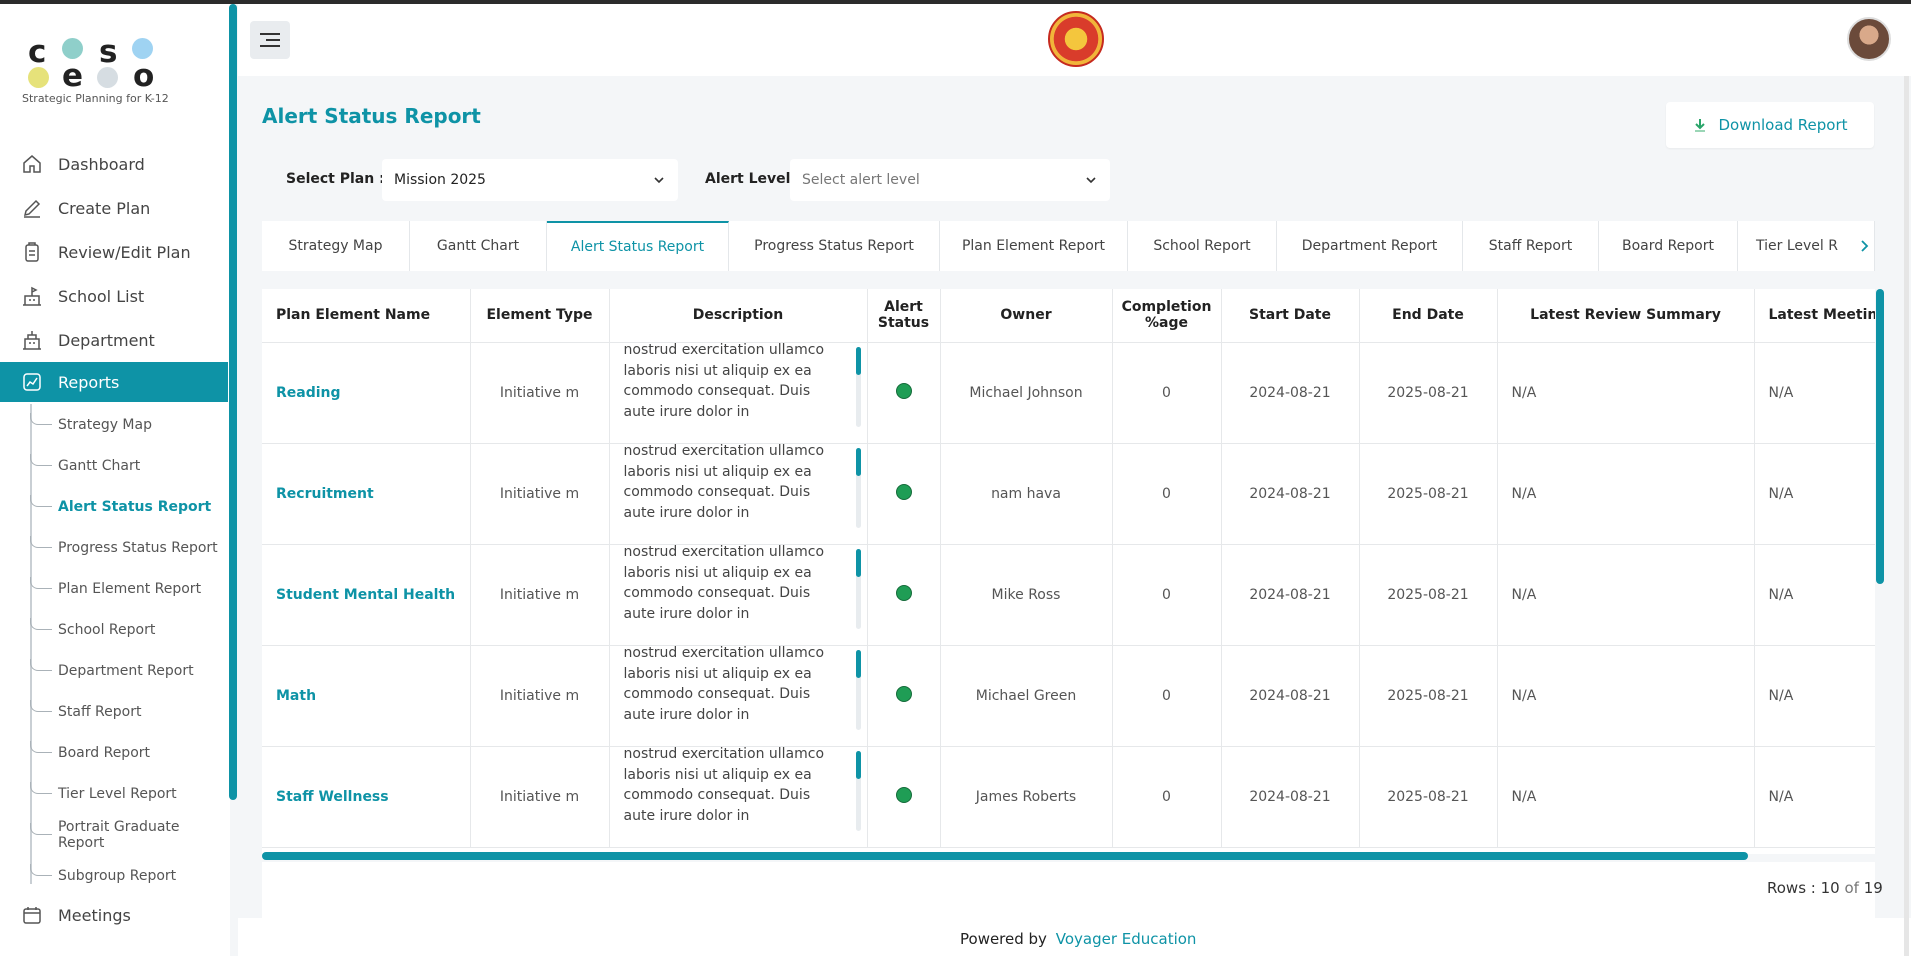 This screenshot has height=956, width=1911. I want to click on column-header: Alert Status, so click(904, 316).